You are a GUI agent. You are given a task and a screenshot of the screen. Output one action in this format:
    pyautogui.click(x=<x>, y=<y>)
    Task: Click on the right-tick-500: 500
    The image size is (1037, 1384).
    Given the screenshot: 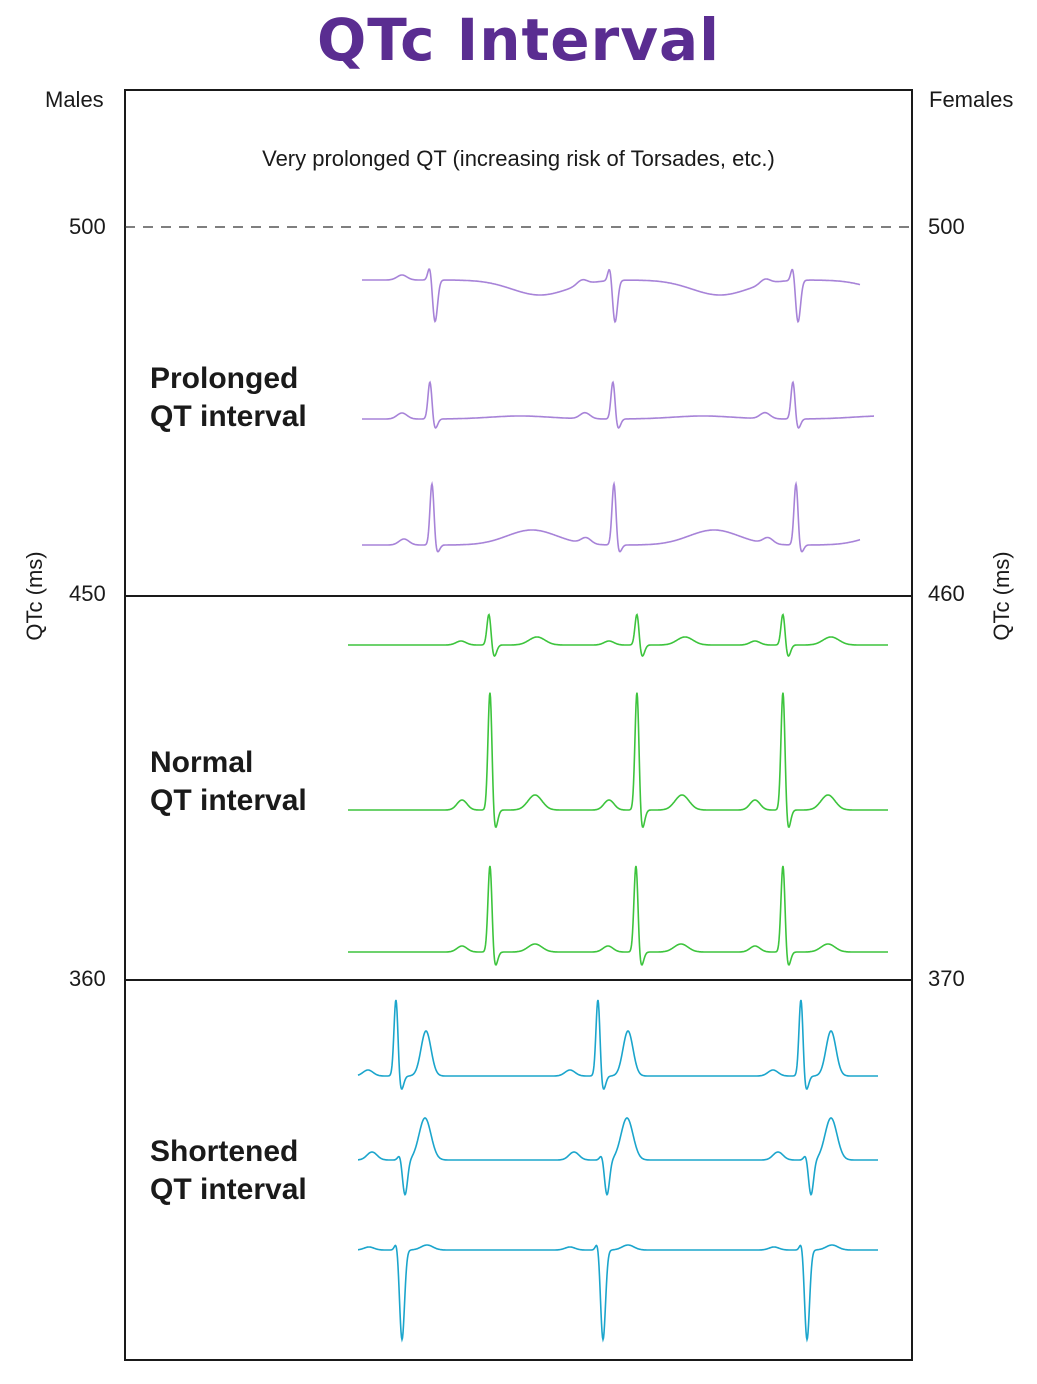 What is the action you would take?
    pyautogui.click(x=946, y=226)
    